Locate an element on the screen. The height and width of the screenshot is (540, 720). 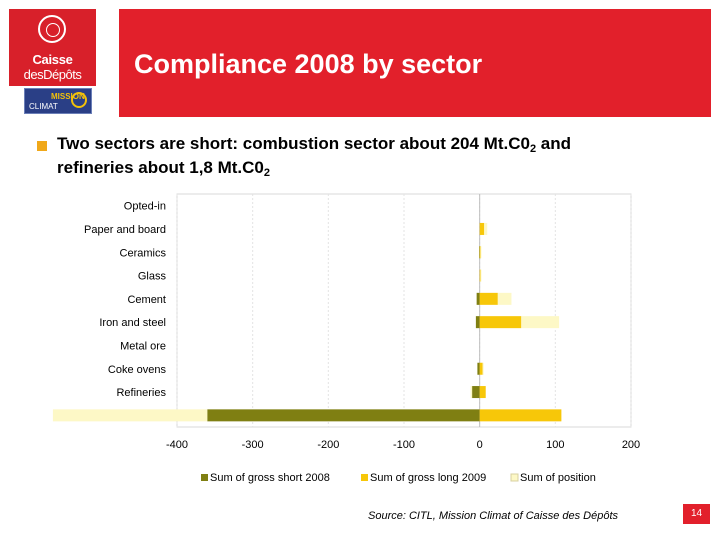
category-label: Ceramics is located at coordinates (143, 253).